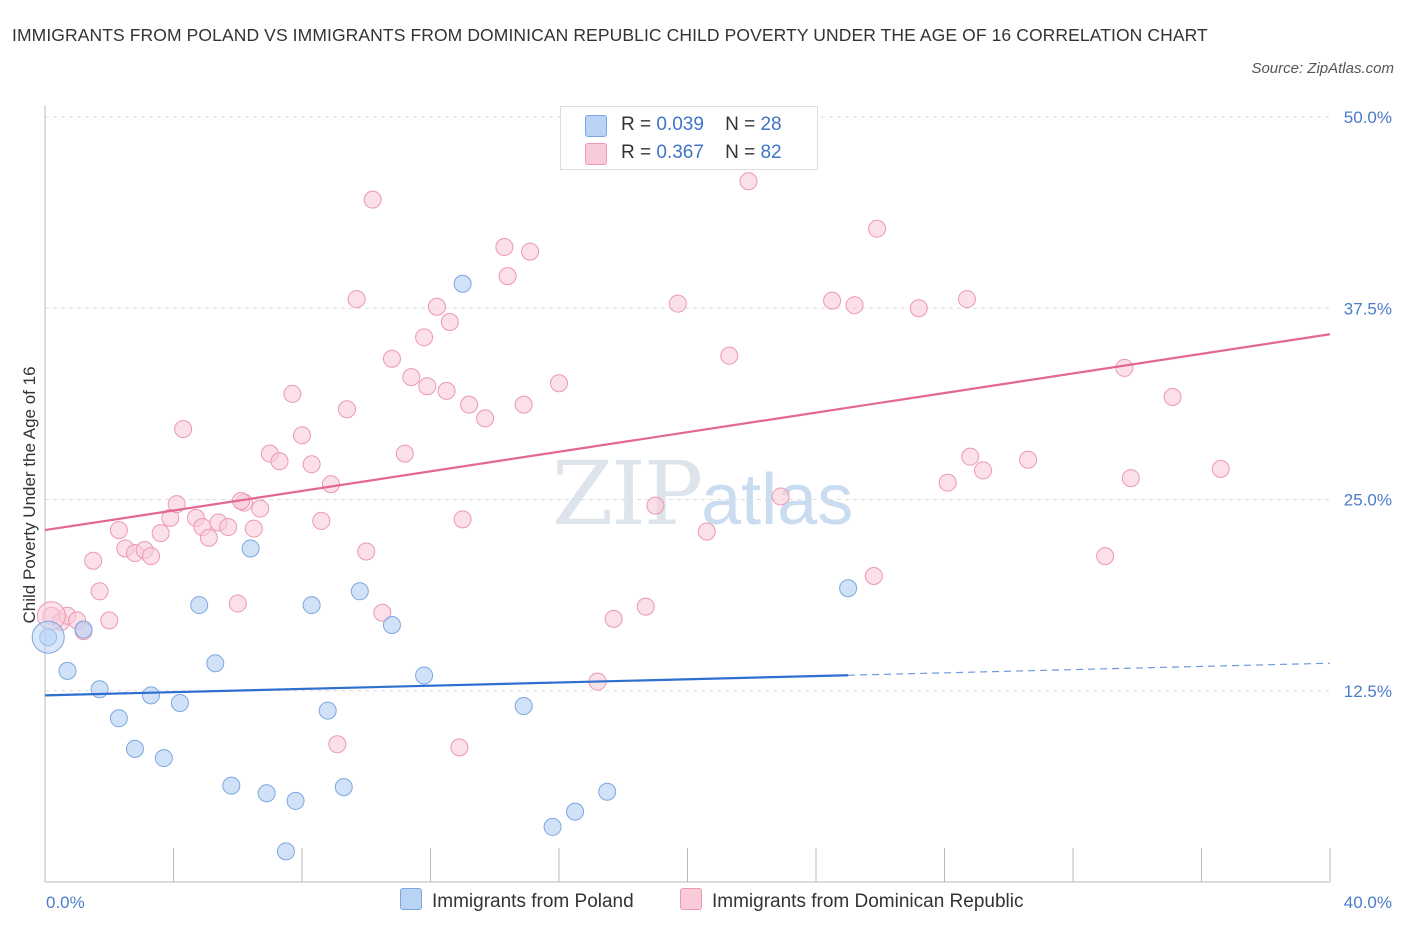  What do you see at coordinates (411, 899) in the screenshot?
I see `poland-legend-swatch` at bounding box center [411, 899].